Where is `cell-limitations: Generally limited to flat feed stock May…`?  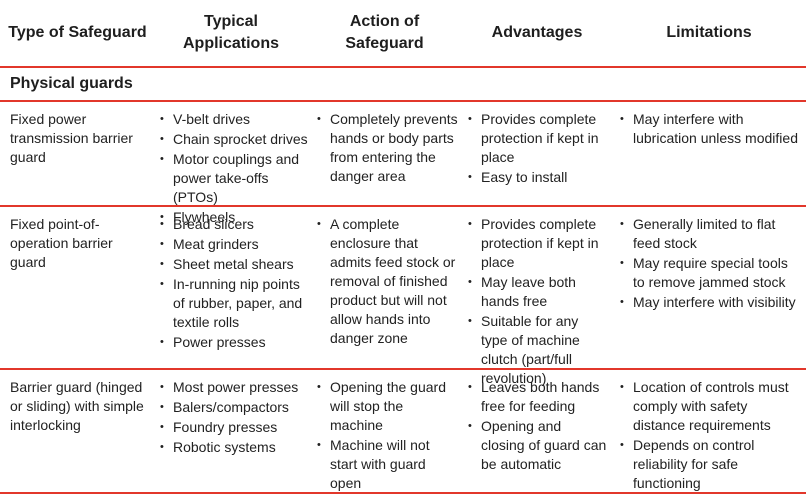 cell-limitations: Generally limited to flat feed stock May… is located at coordinates (710, 264).